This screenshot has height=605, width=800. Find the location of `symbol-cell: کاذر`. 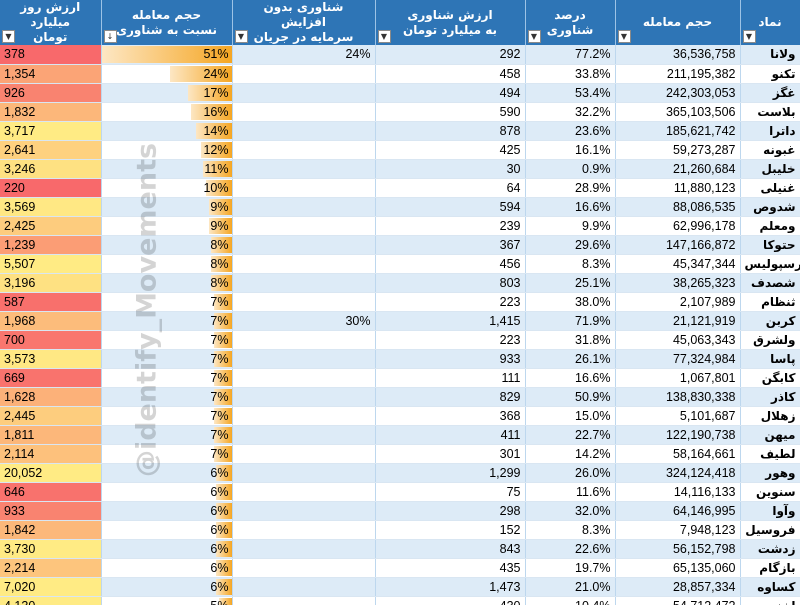

symbol-cell: کاذر is located at coordinates (770, 397).